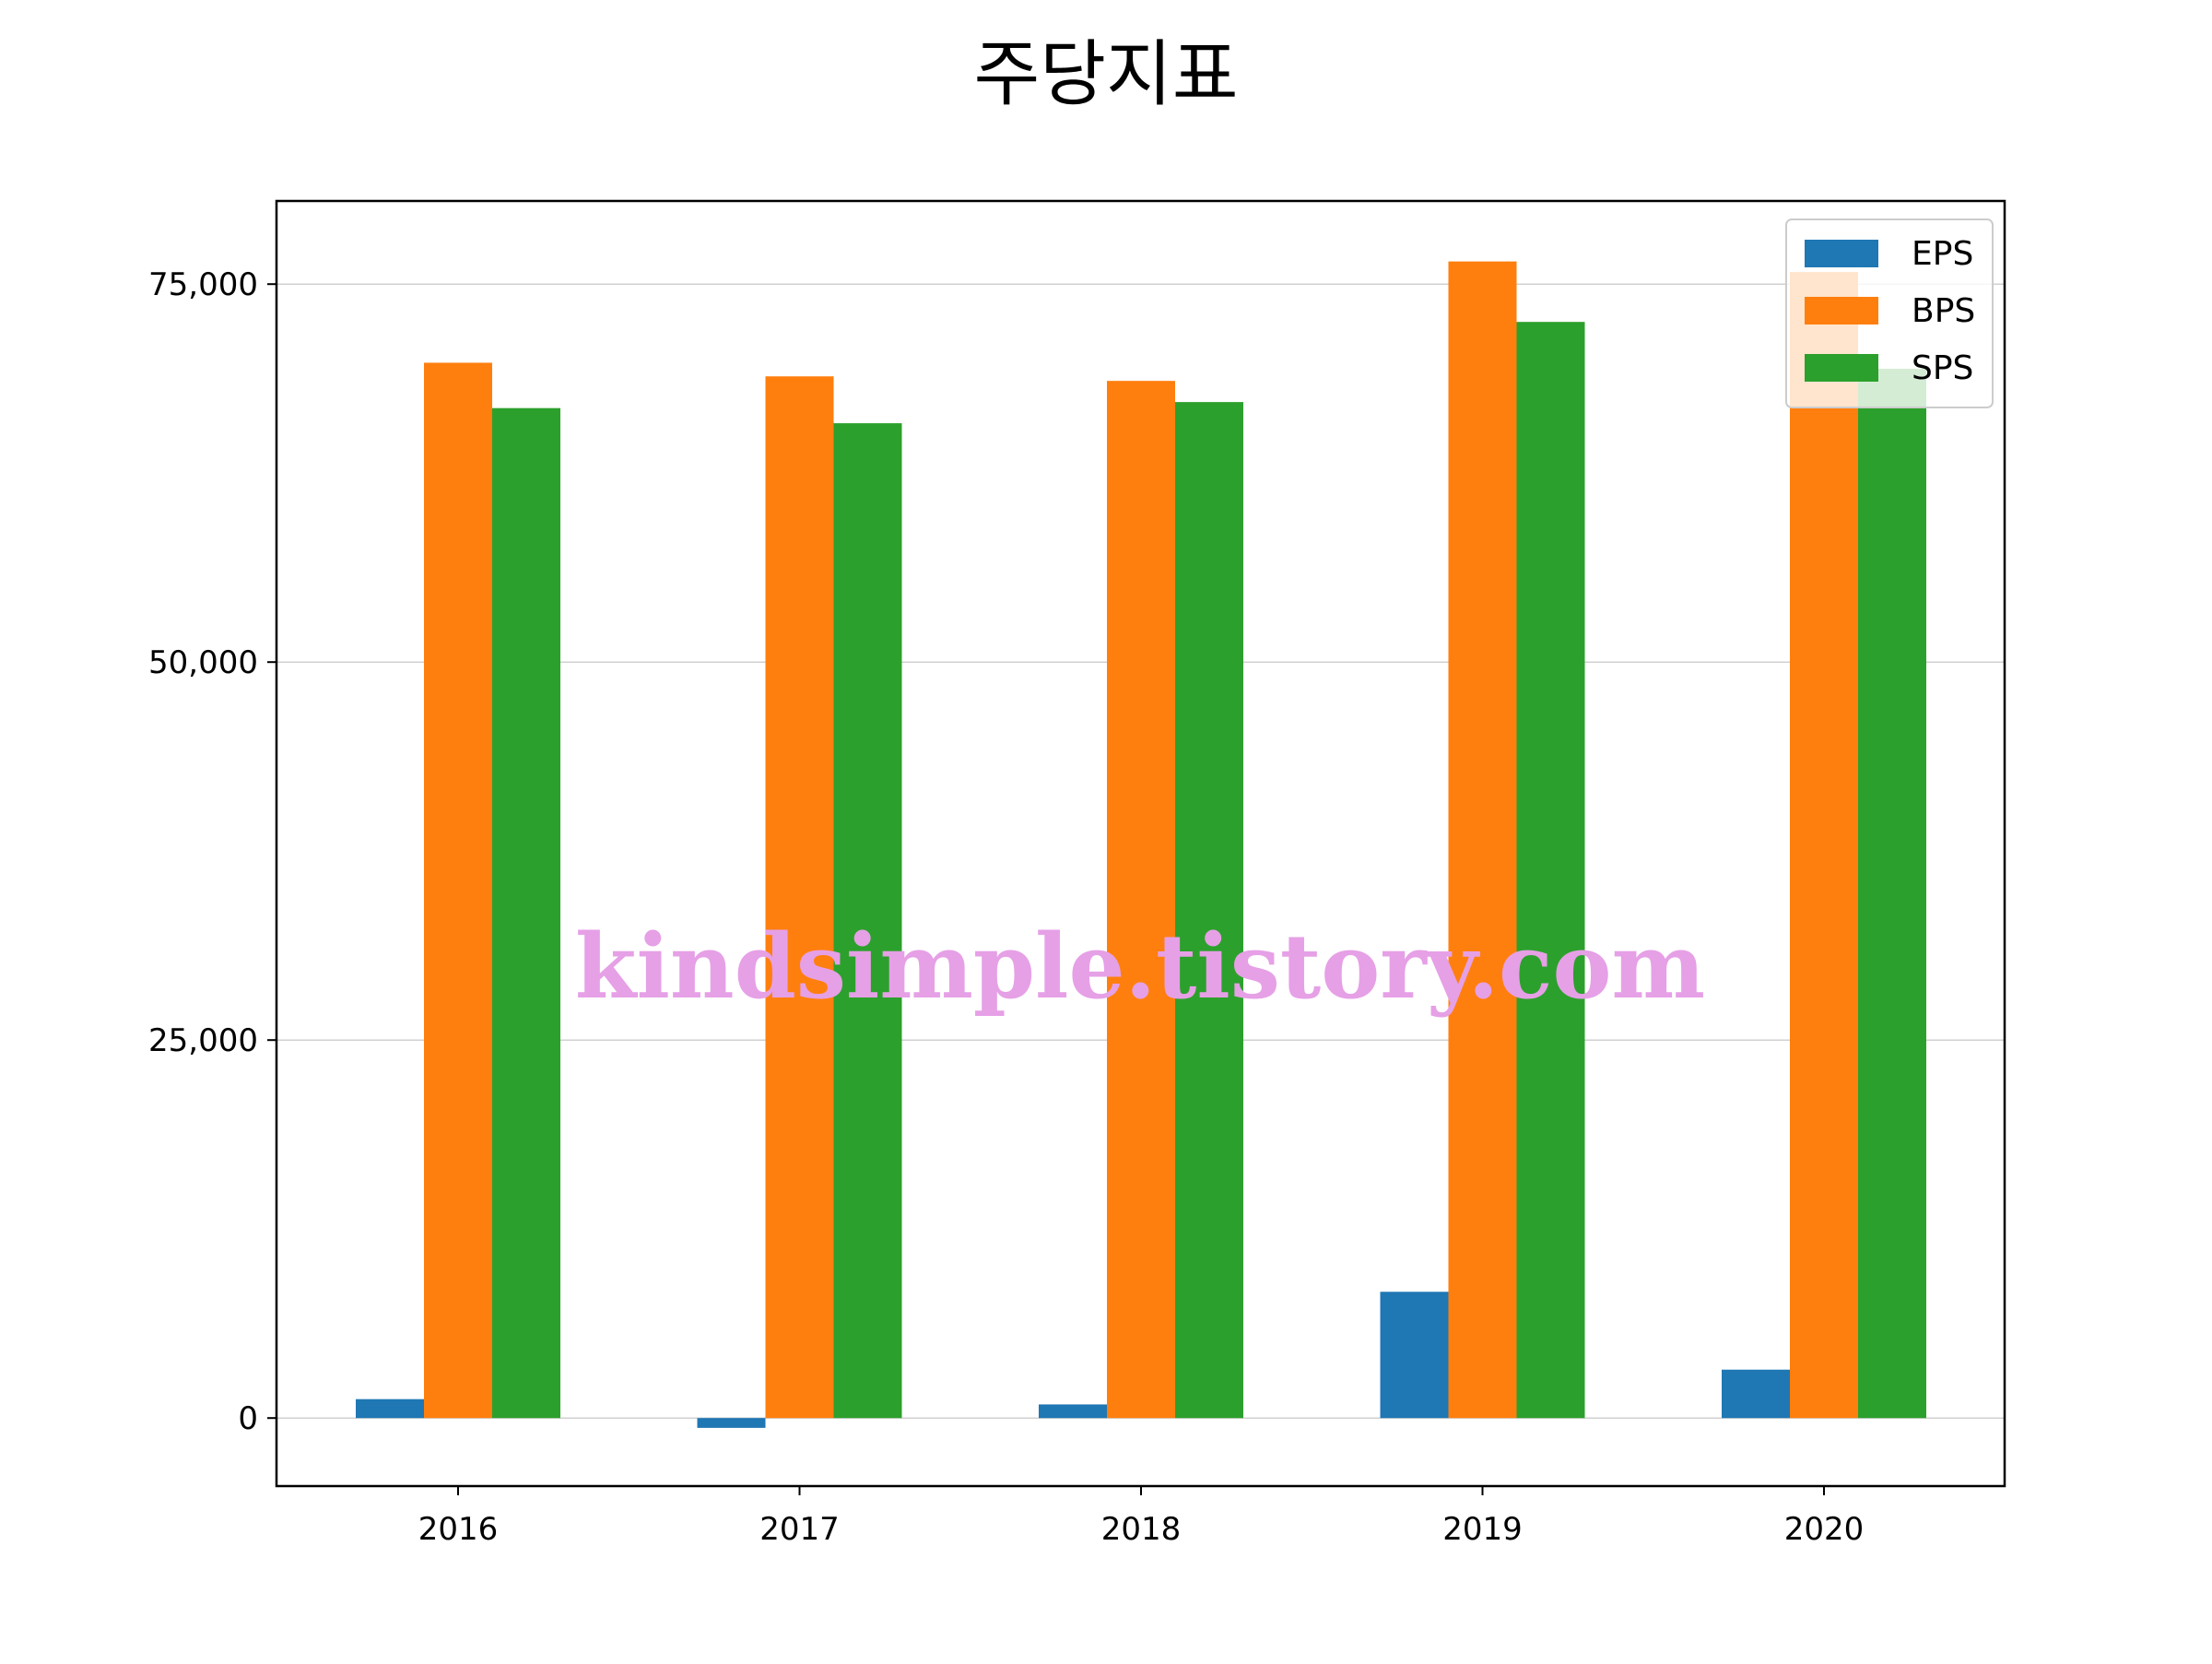  I want to click on x-tick-label: 2020, so click(1824, 1529).